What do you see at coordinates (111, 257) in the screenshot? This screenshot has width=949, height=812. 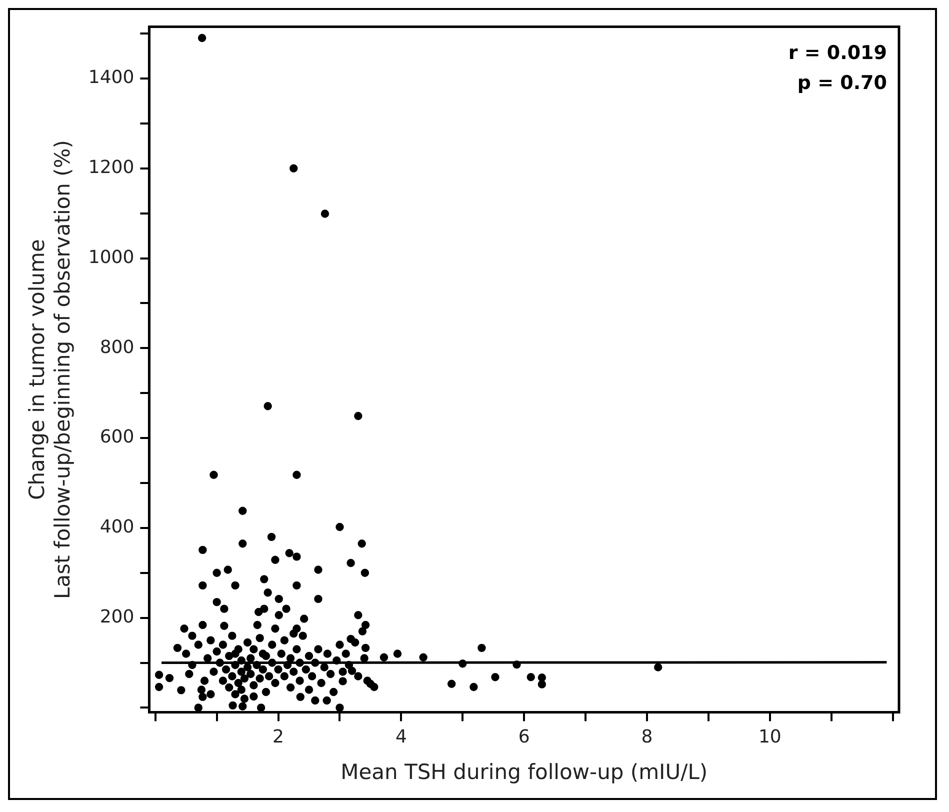 I see `y-tick-label: 1000` at bounding box center [111, 257].